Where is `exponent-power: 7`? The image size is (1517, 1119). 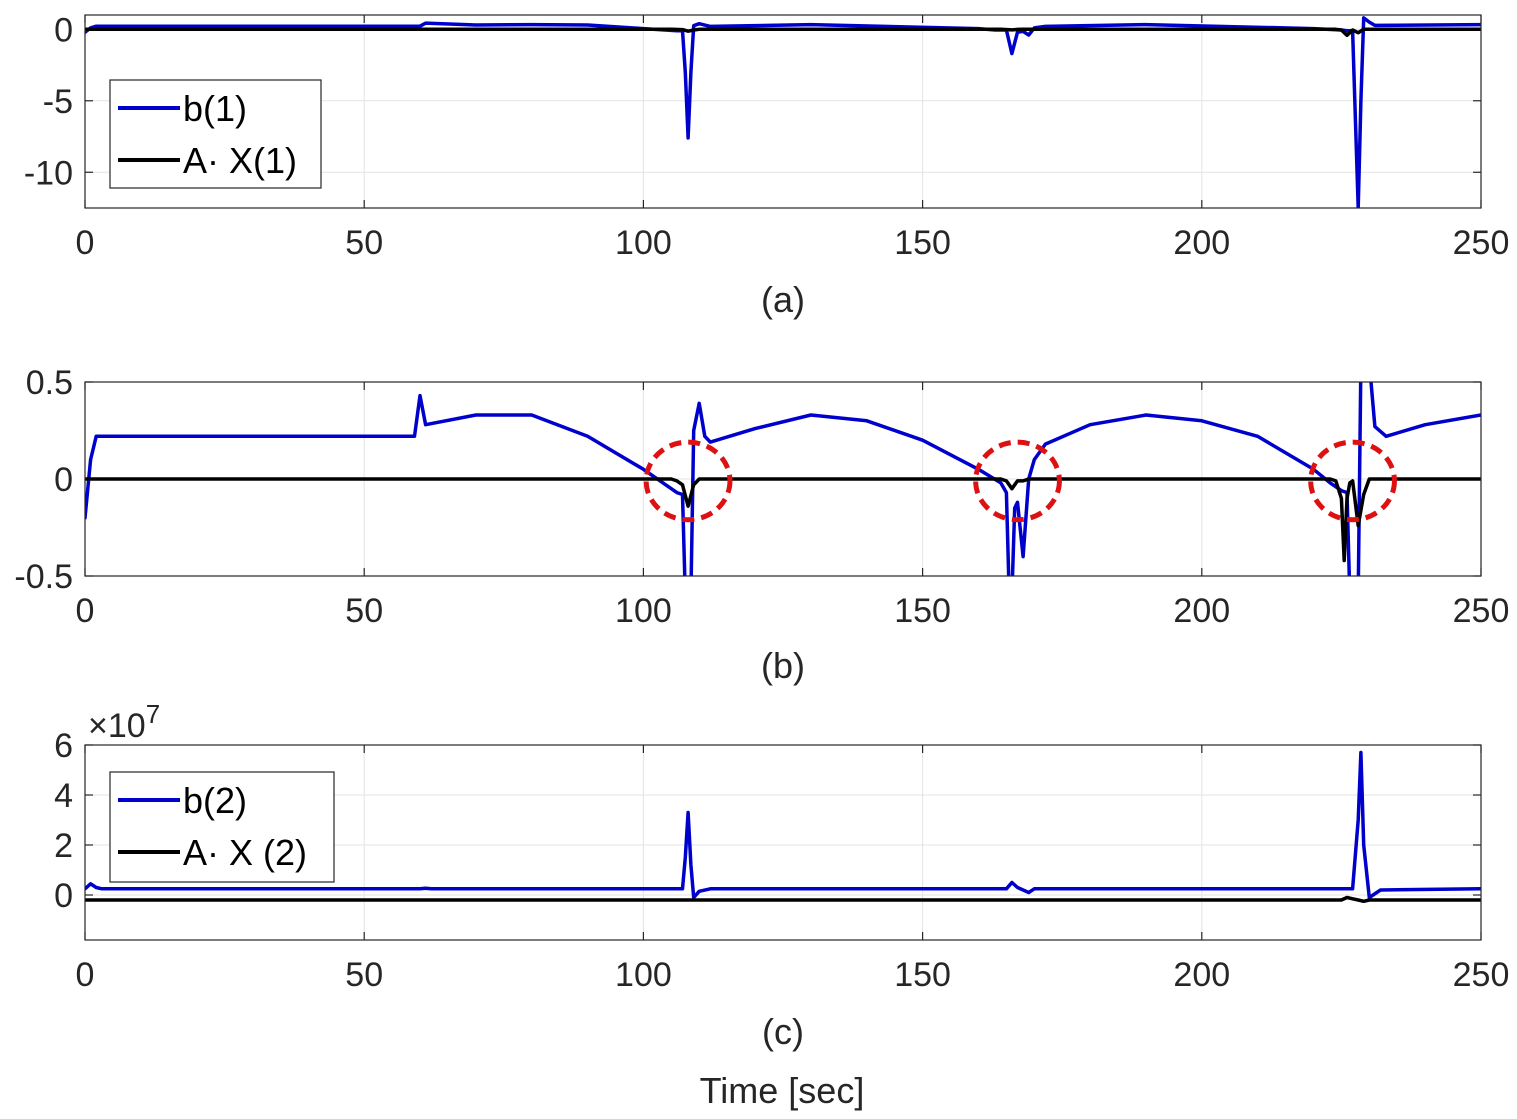 exponent-power: 7 is located at coordinates (153, 714).